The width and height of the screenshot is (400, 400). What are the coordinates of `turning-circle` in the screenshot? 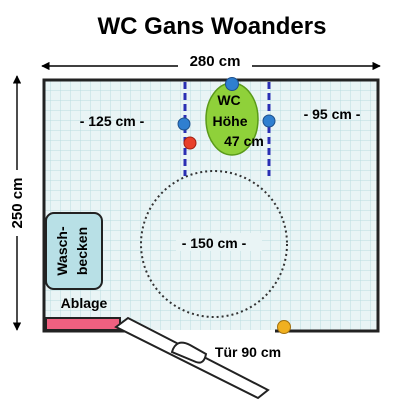 It's located at (214, 244).